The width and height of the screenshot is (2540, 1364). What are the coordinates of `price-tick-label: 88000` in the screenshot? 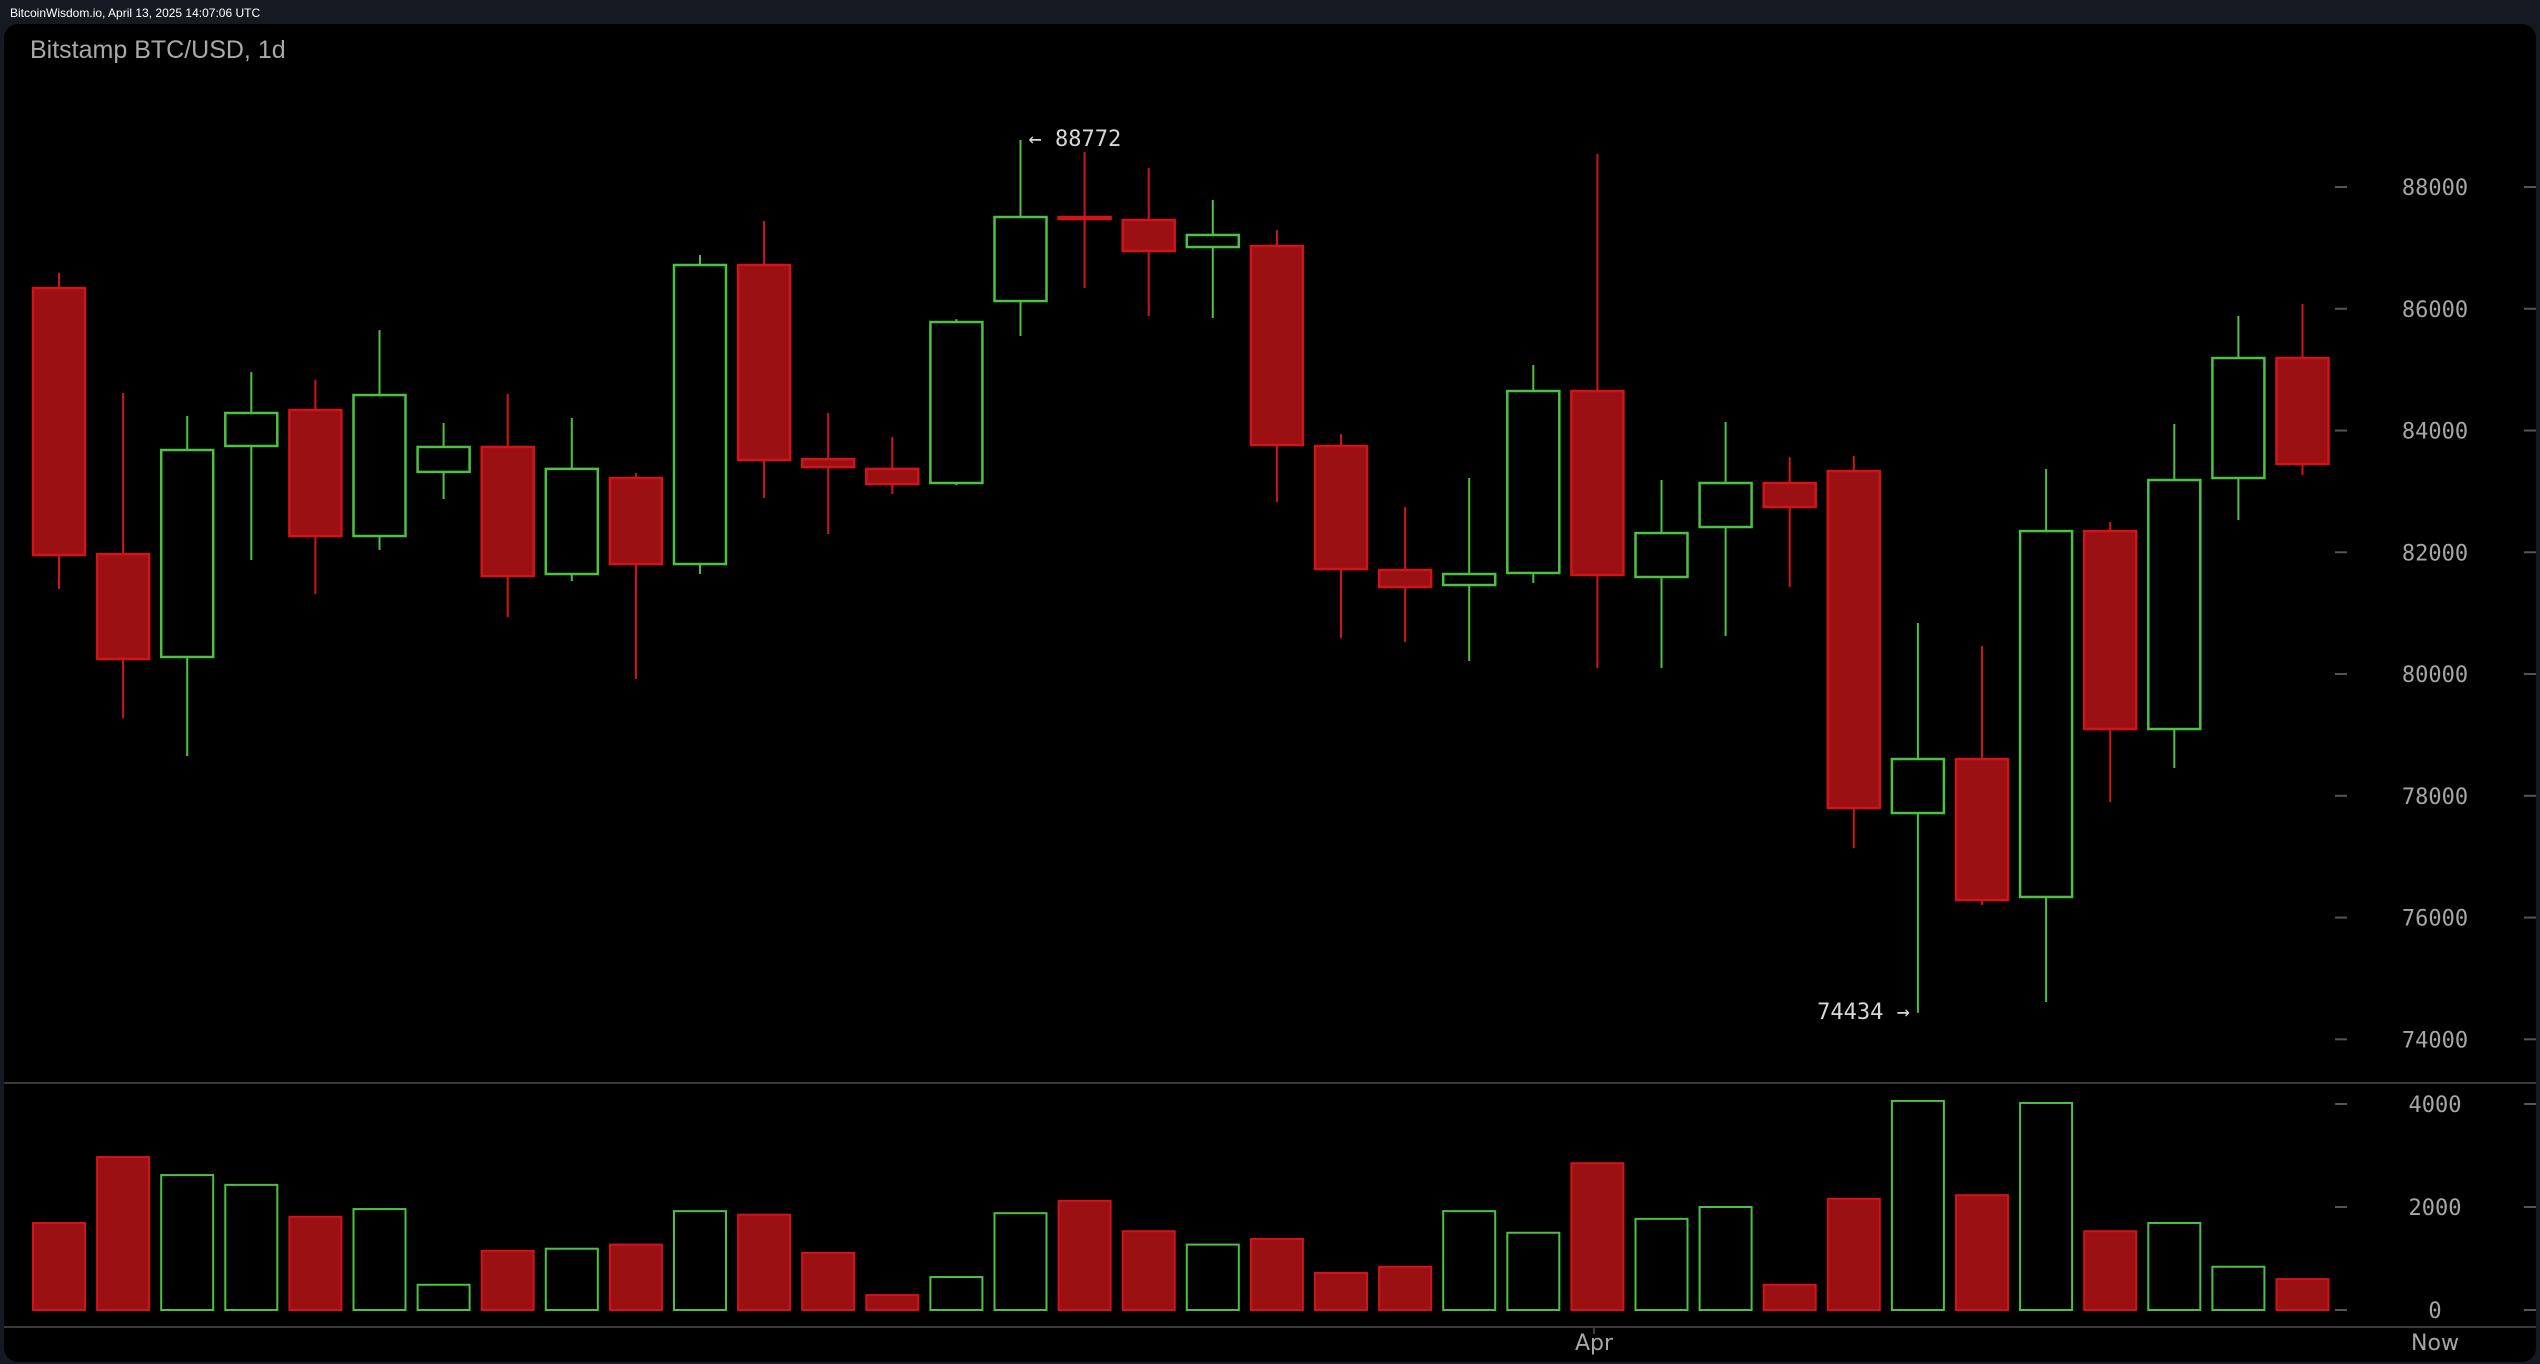 It's located at (2435, 188).